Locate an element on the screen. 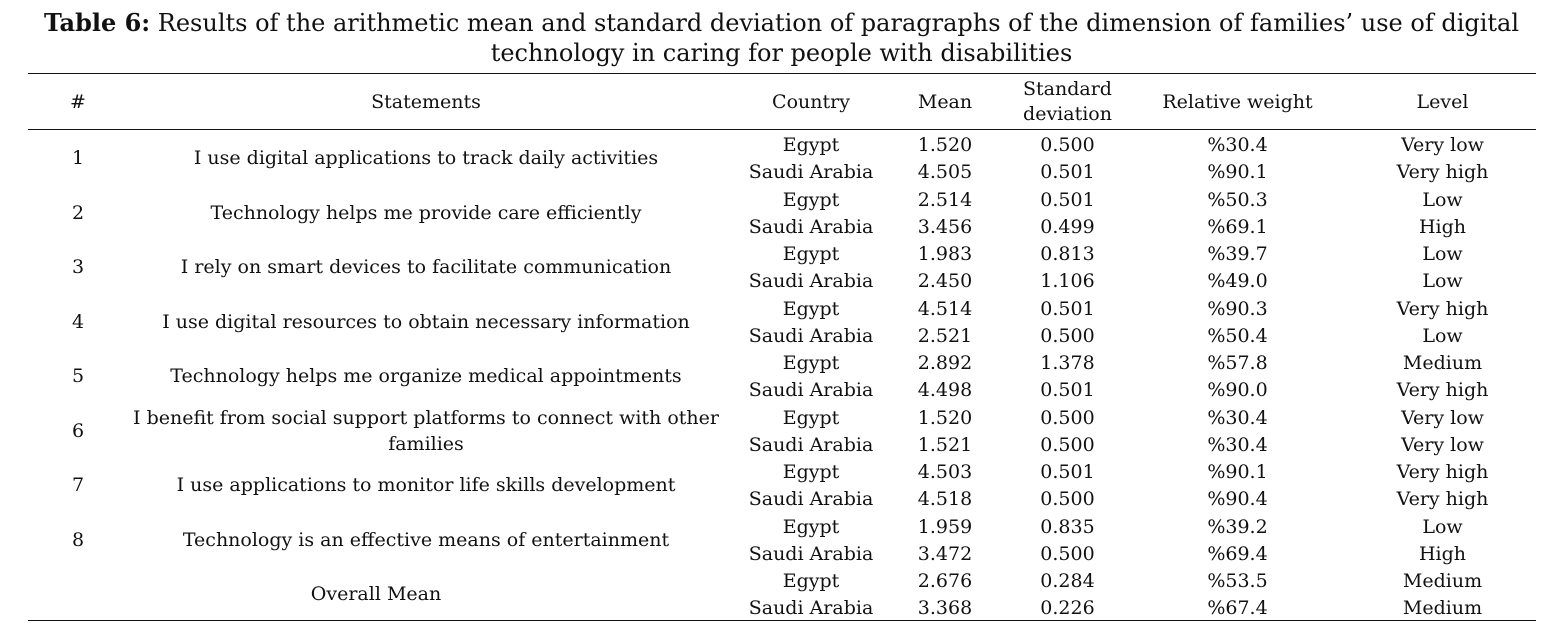 This screenshot has height=636, width=1563. sd-saudi: 0.500 is located at coordinates (1067, 553).